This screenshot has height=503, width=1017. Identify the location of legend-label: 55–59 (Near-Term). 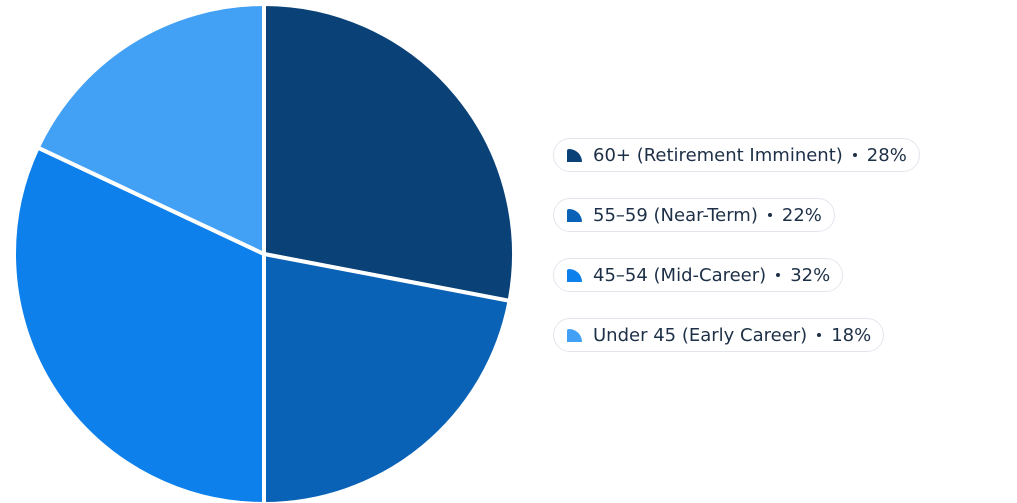
(675, 215).